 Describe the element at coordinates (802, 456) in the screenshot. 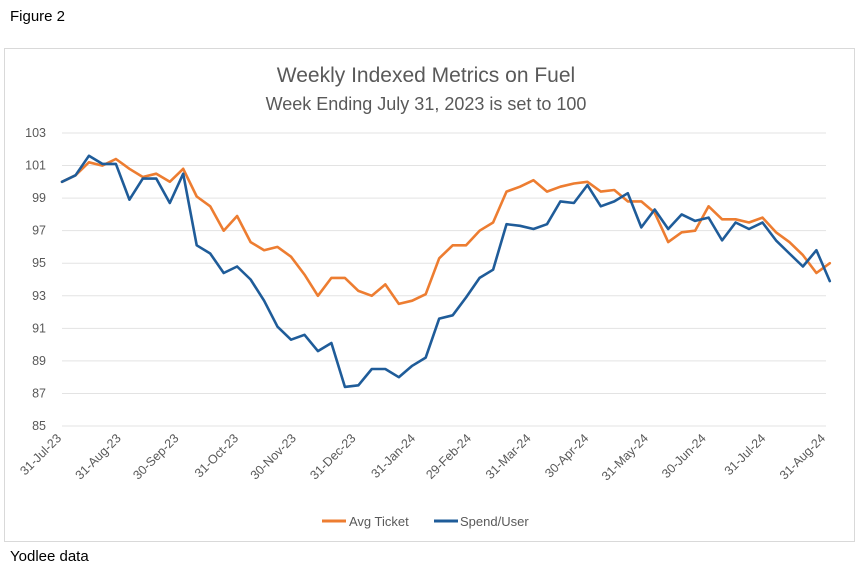

I see `x-tick-label: 31-Aug-24` at that location.